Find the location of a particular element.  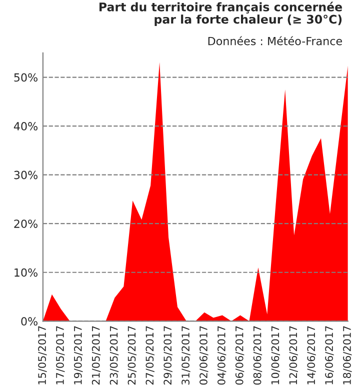

y-tick-label: 40% is located at coordinates (26, 126).